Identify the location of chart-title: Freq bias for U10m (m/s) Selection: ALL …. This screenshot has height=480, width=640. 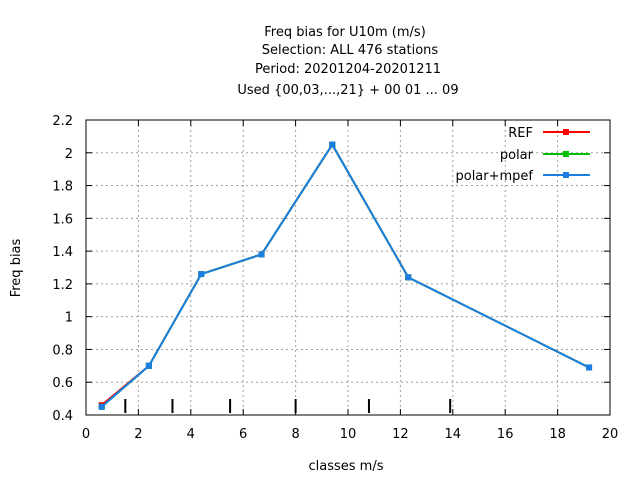
(347, 61).